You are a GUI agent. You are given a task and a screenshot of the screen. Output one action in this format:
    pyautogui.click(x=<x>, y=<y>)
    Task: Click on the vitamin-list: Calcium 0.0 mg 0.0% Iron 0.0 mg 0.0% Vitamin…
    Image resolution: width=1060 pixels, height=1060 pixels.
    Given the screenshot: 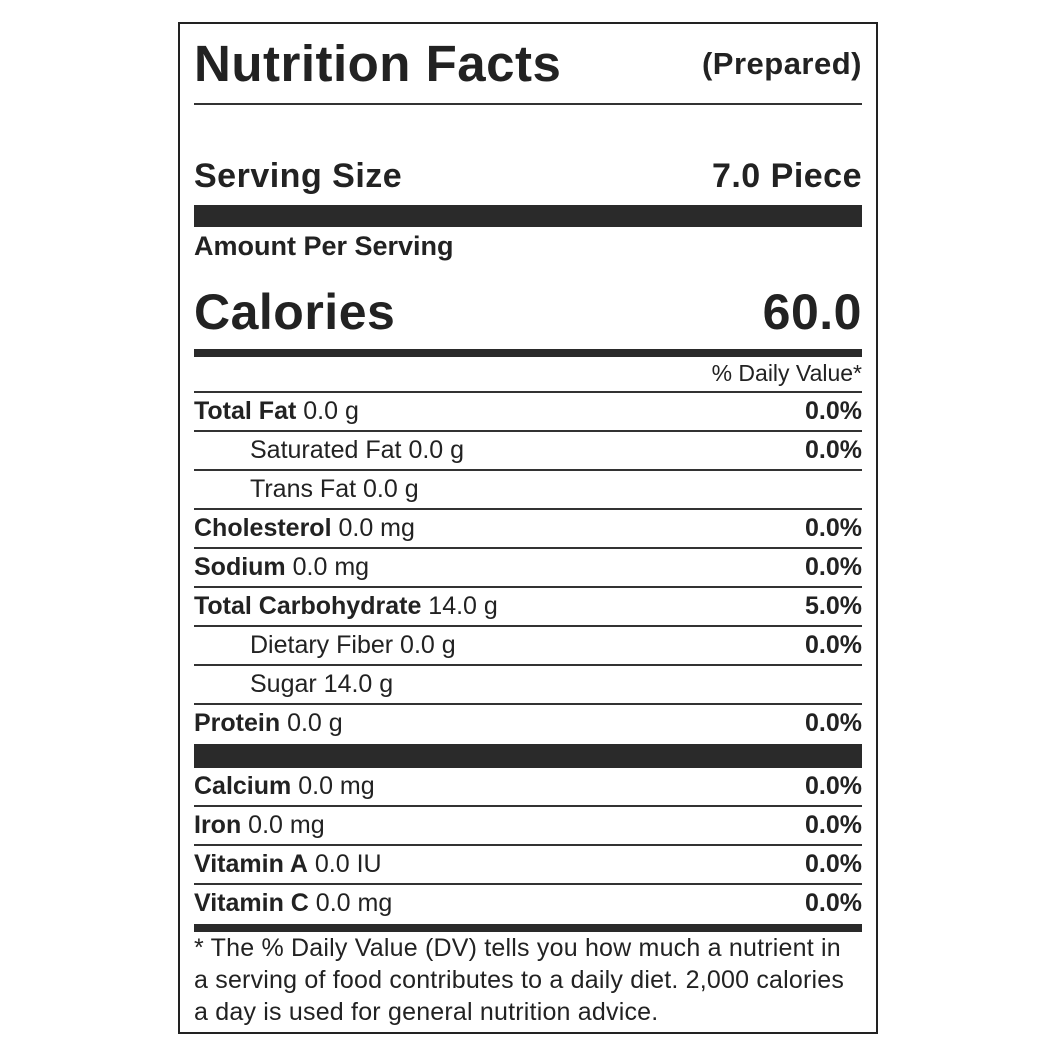 What is the action you would take?
    pyautogui.click(x=528, y=846)
    